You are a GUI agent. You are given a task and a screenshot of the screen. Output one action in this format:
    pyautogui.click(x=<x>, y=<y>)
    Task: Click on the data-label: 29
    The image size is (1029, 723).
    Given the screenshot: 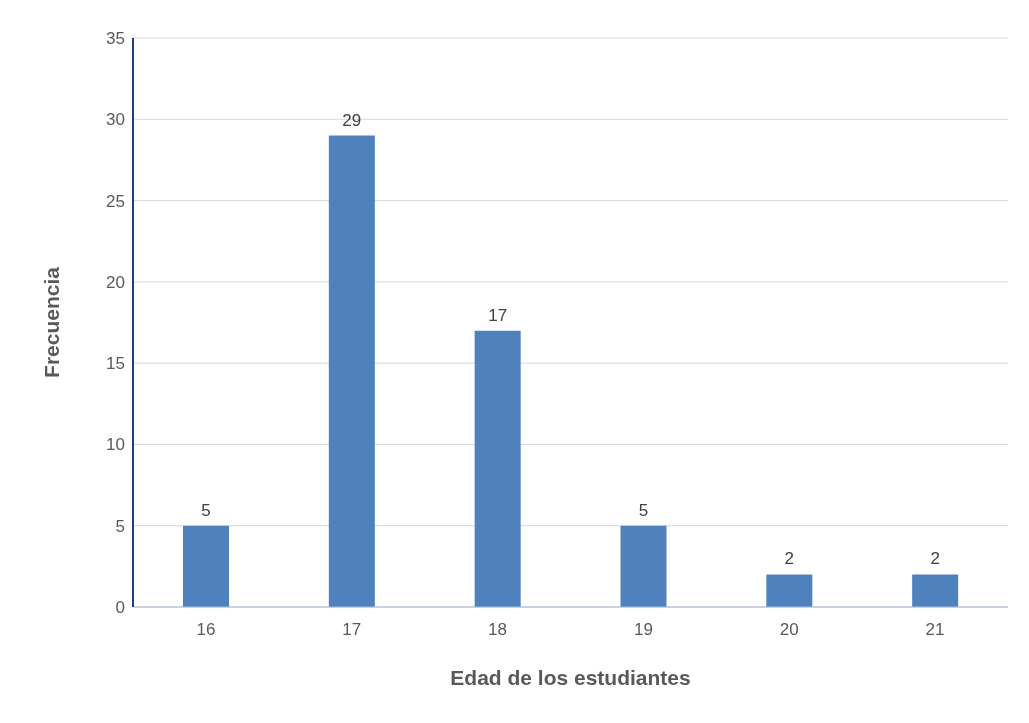 What is the action you would take?
    pyautogui.click(x=352, y=120)
    